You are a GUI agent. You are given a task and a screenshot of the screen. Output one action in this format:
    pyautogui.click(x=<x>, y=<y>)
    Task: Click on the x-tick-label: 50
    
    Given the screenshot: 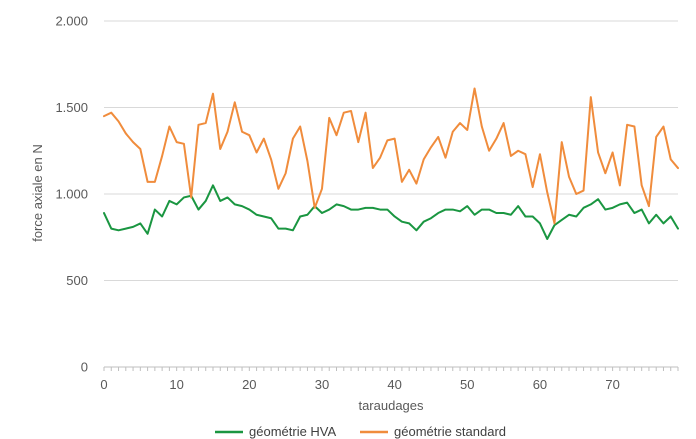 What is the action you would take?
    pyautogui.click(x=467, y=384)
    